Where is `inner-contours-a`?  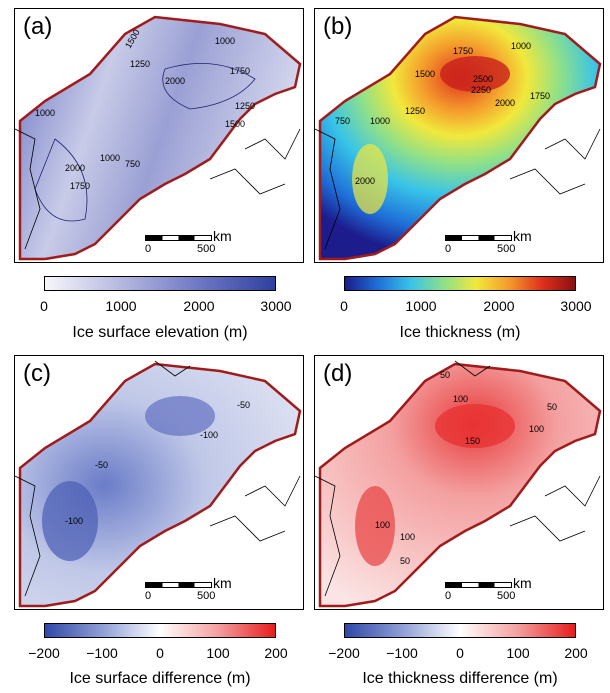 inner-contours-a is located at coordinates (145, 142).